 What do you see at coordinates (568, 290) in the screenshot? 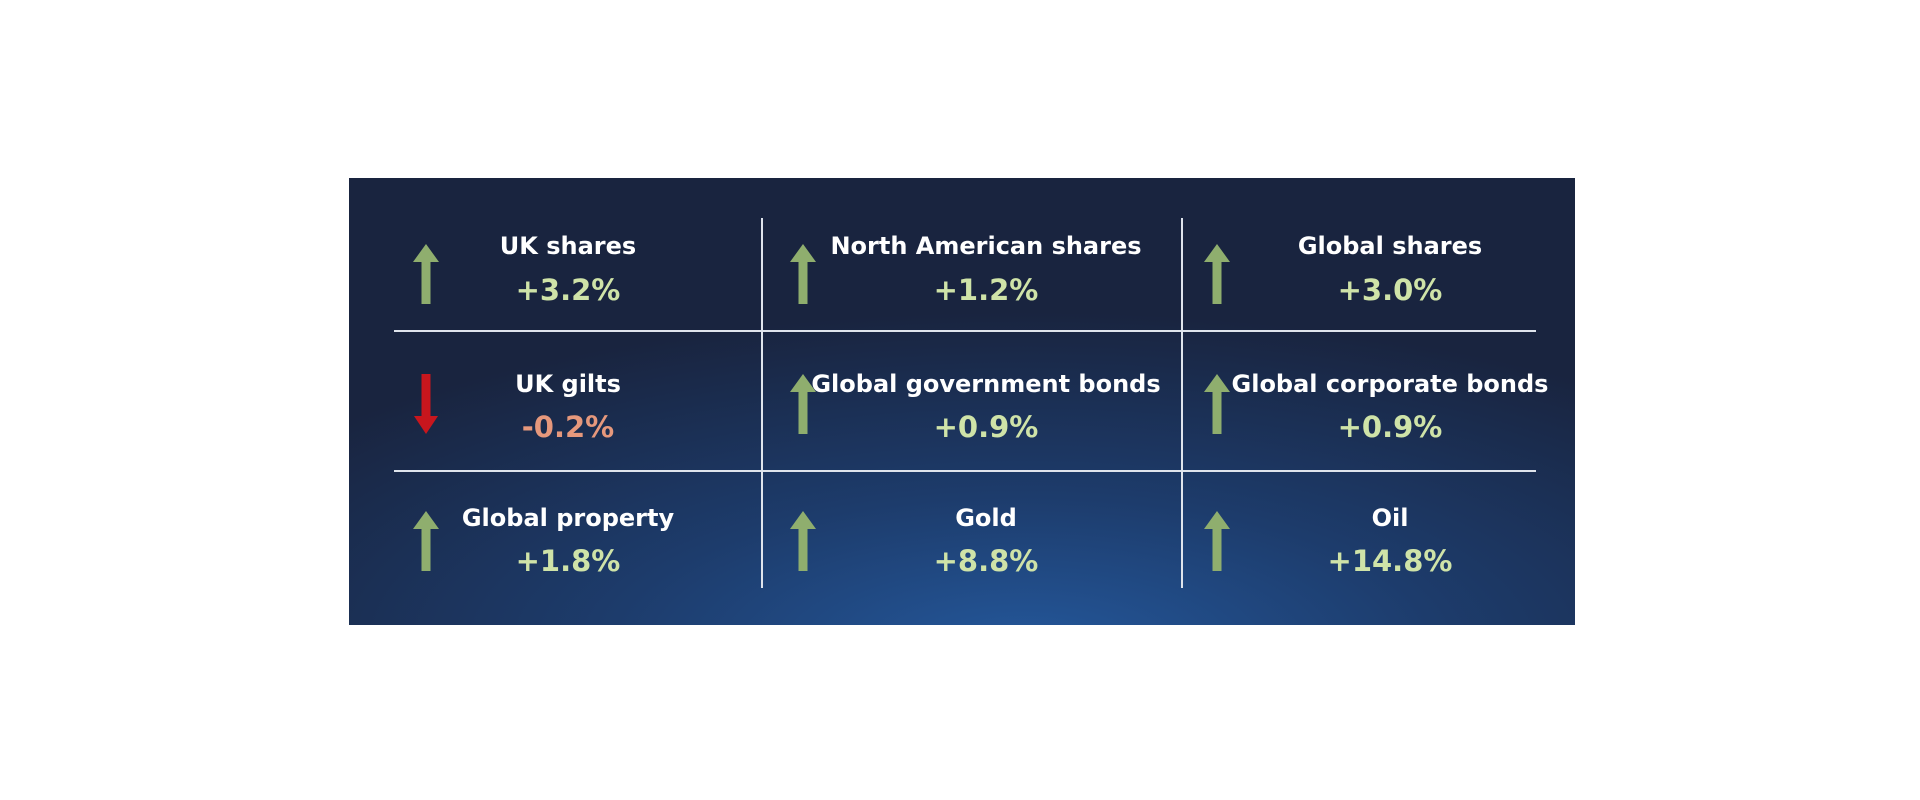
I see `cell-value: +3.2%` at bounding box center [568, 290].